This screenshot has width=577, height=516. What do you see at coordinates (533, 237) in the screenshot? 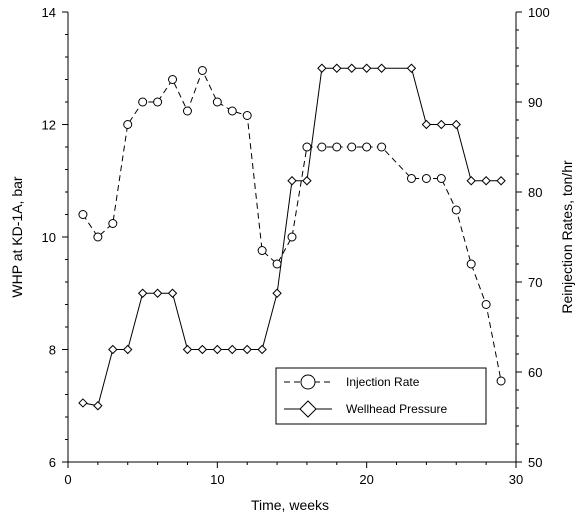
I see `right-y-axis: 50 60 70 80 90 100` at bounding box center [533, 237].